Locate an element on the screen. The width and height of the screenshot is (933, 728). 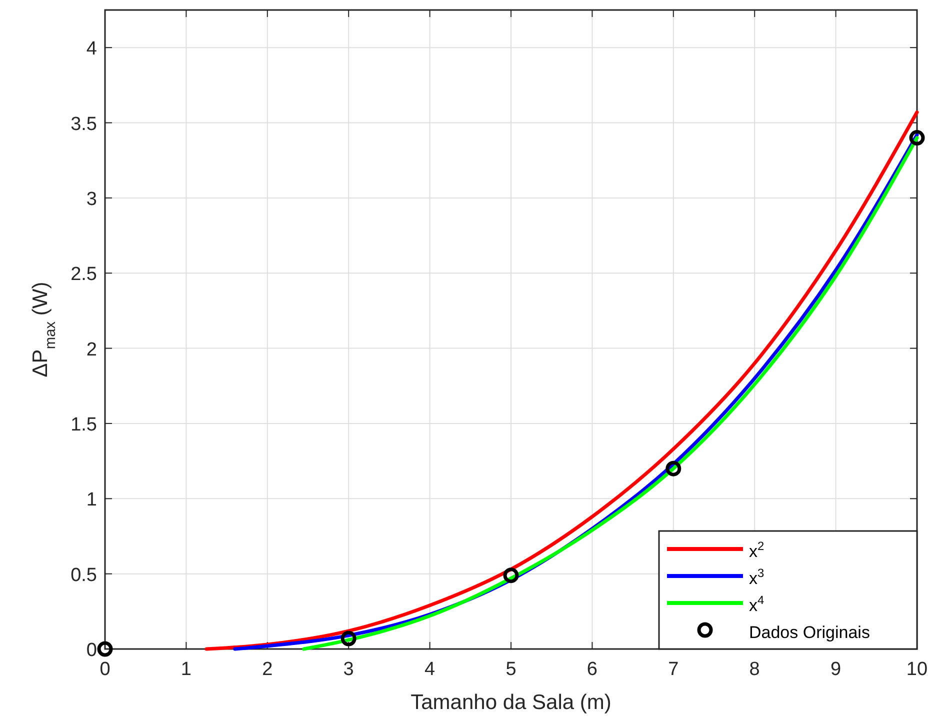
y-tick-label: 2.5 is located at coordinates (83, 275).